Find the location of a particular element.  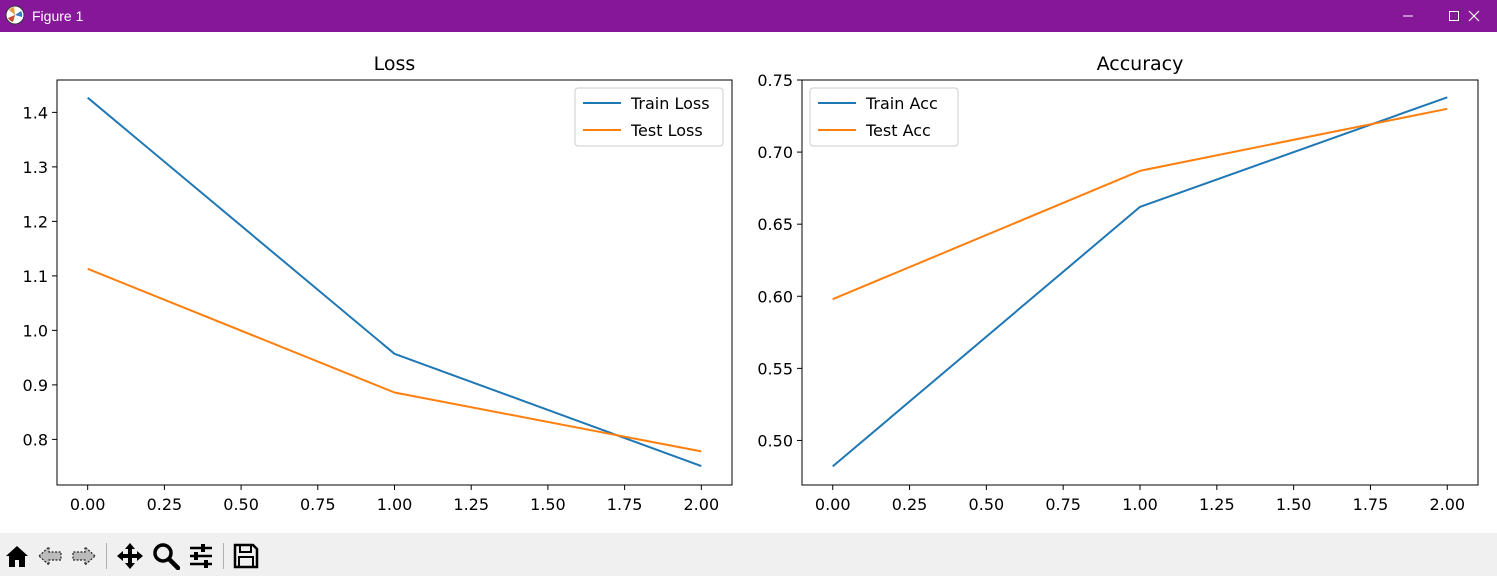

navigation-toolbar is located at coordinates (748, 554).